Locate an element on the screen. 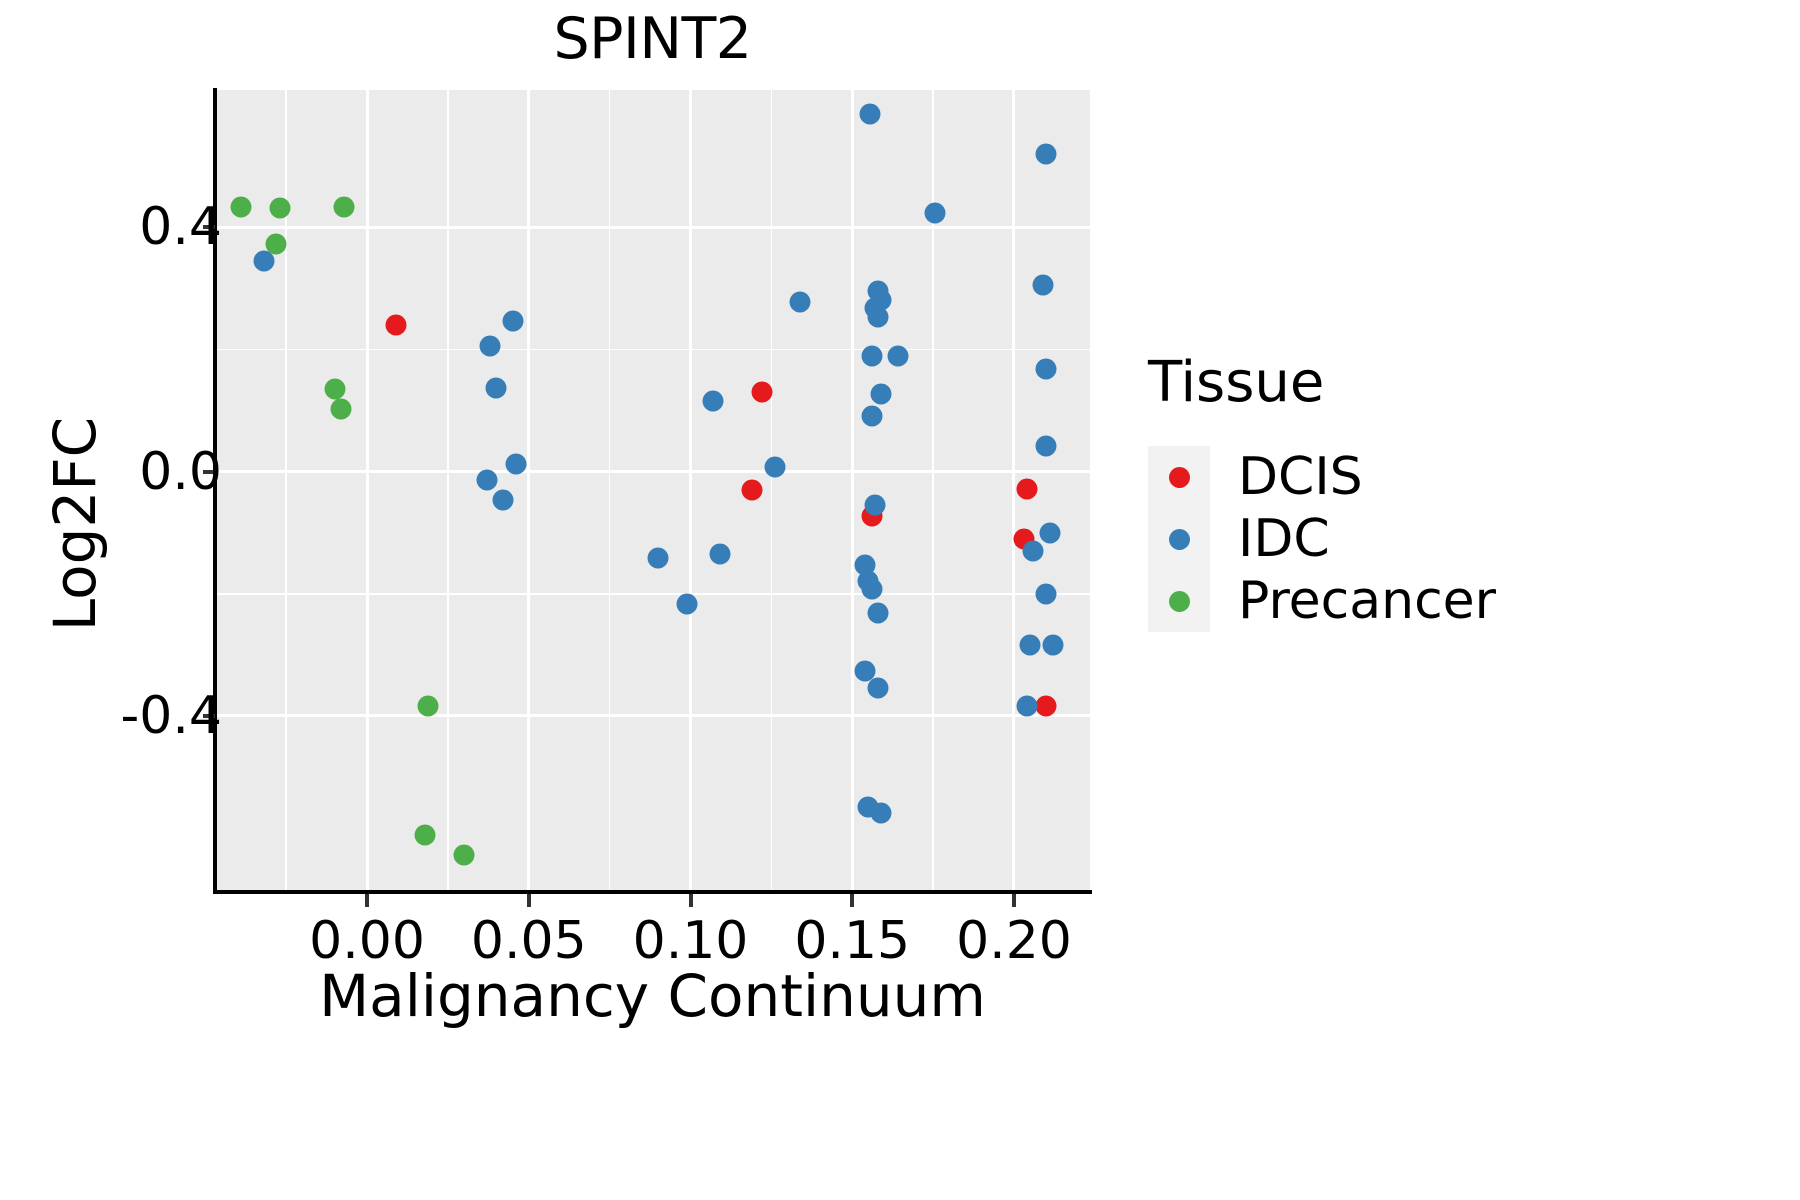  x-axis-line is located at coordinates (652, 892).